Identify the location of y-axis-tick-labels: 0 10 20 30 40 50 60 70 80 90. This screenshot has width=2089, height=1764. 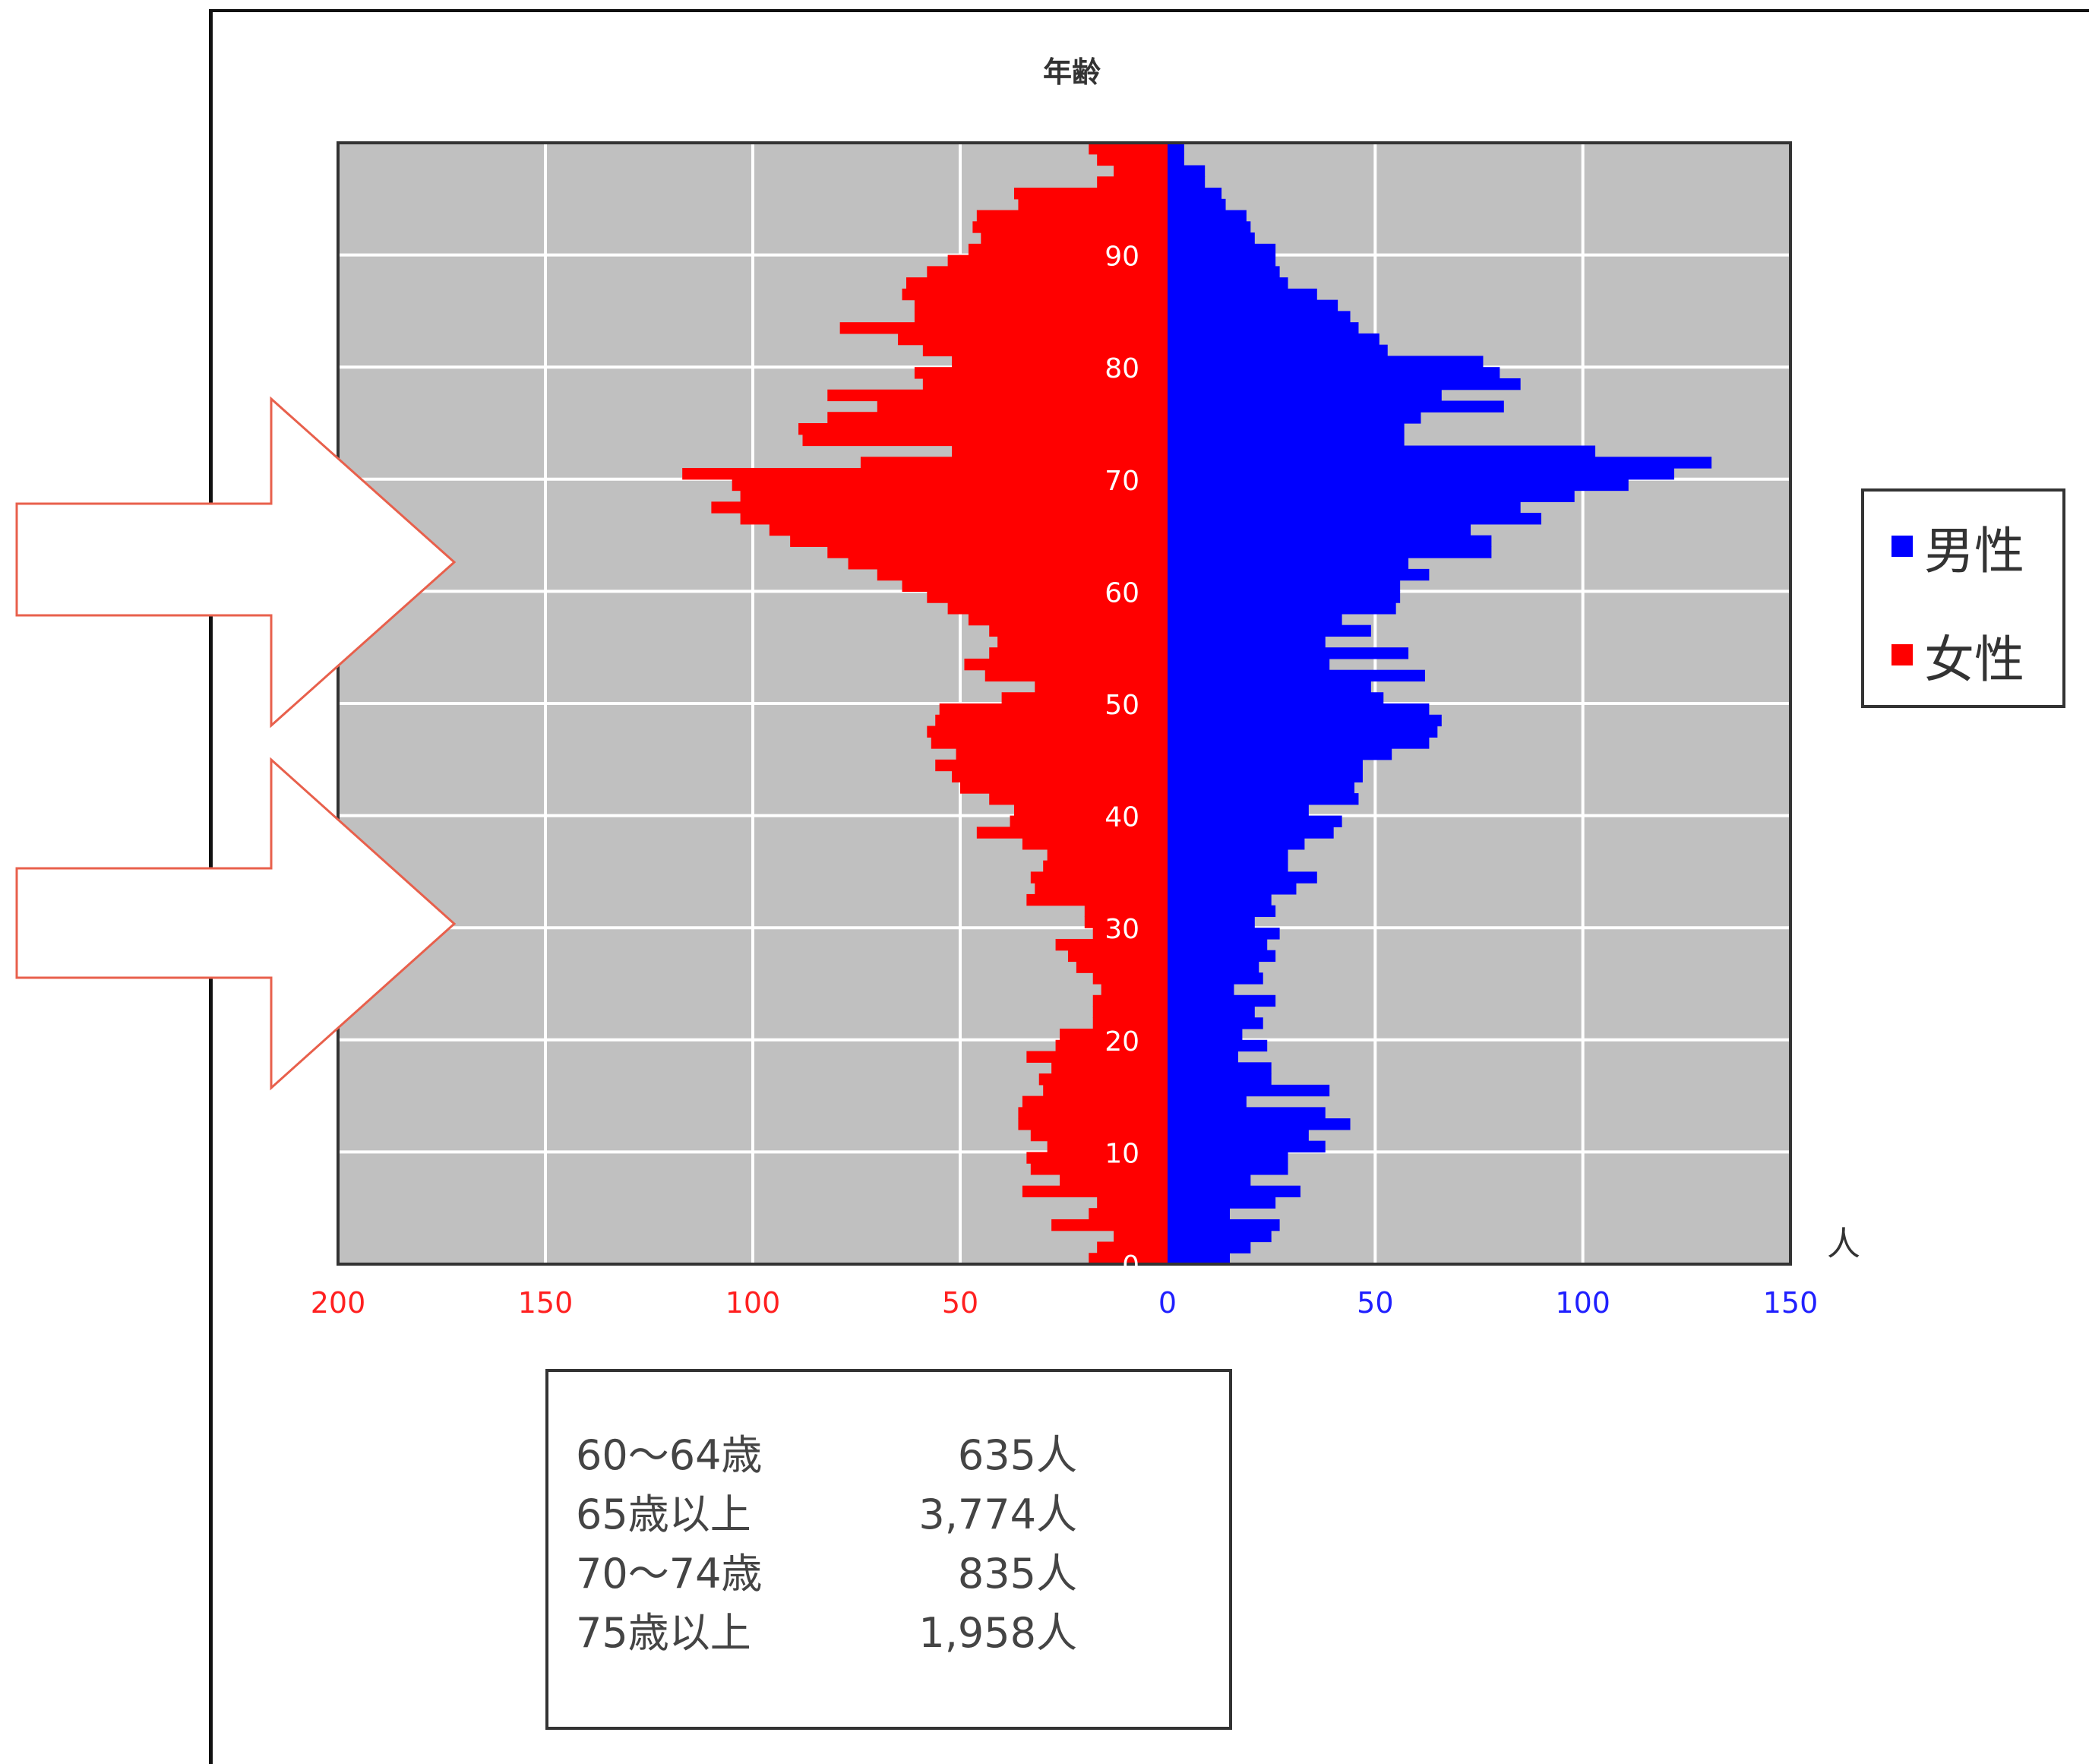
(1122, 762).